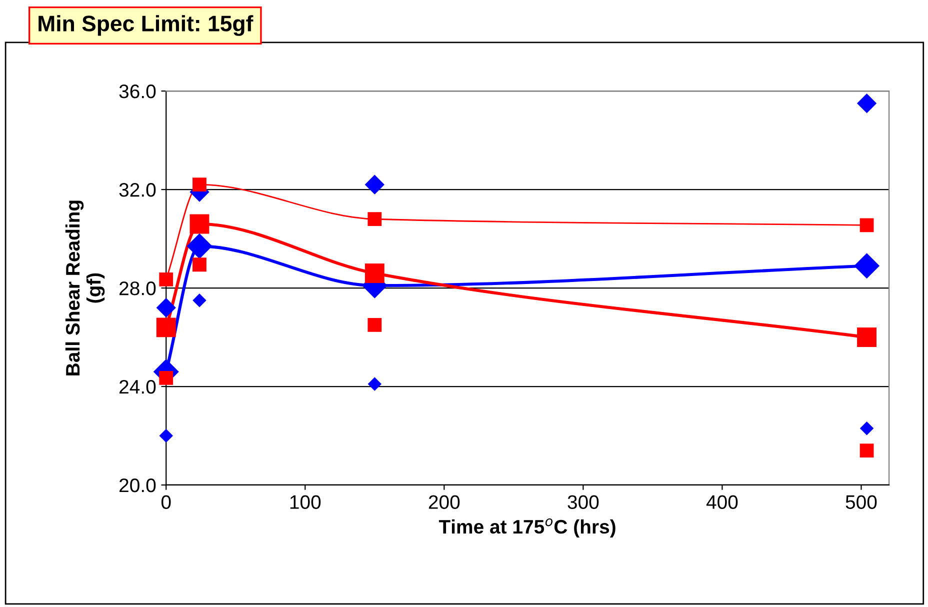 This screenshot has height=607, width=928. I want to click on y-tick-label: 20.0, so click(138, 485).